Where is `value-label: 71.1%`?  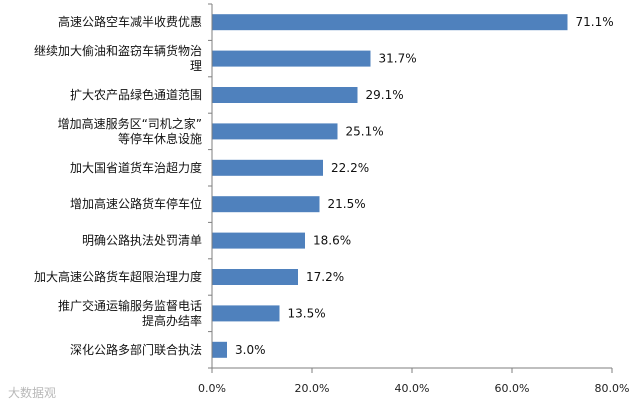 value-label: 71.1% is located at coordinates (595, 22).